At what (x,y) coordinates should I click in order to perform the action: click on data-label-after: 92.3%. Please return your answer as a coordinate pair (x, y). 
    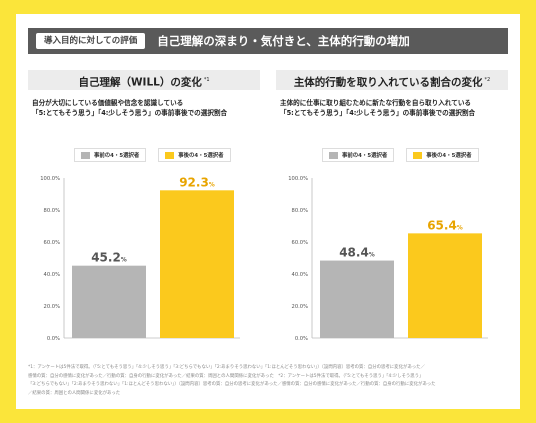
    Looking at the image, I should click on (197, 182).